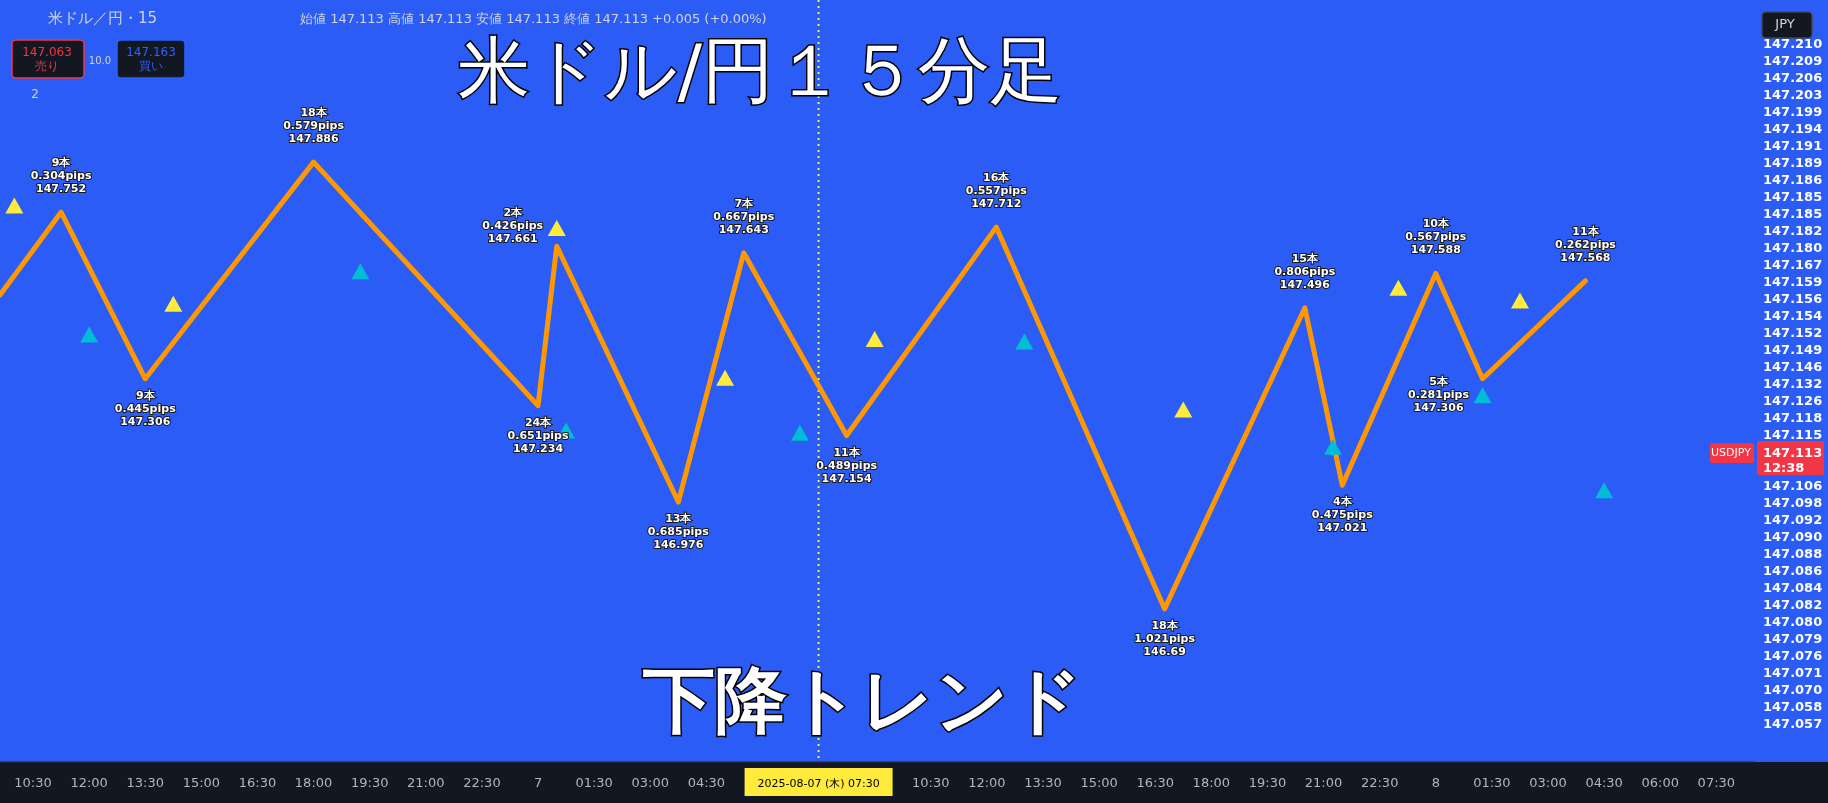  I want to click on data-label: 9本 0.304pips 147.752, so click(61, 176).